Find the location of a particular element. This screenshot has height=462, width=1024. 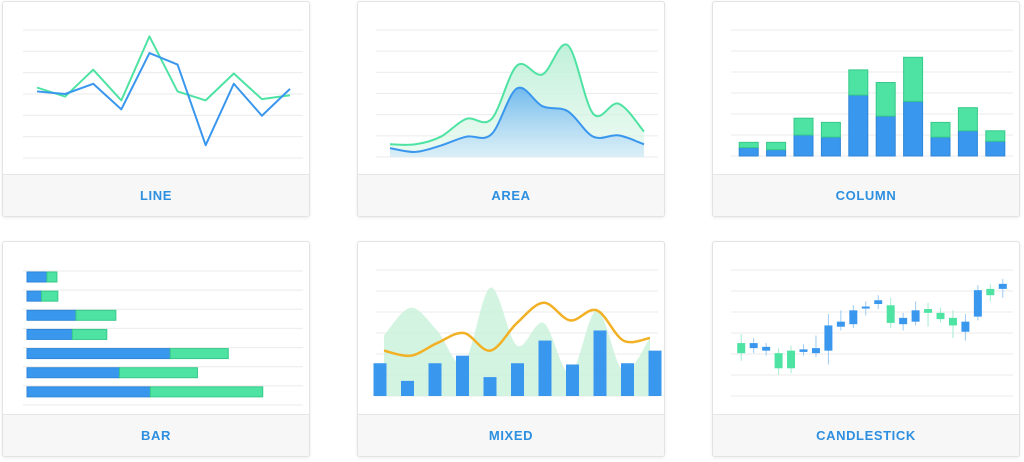

bar-chart is located at coordinates (156, 328).